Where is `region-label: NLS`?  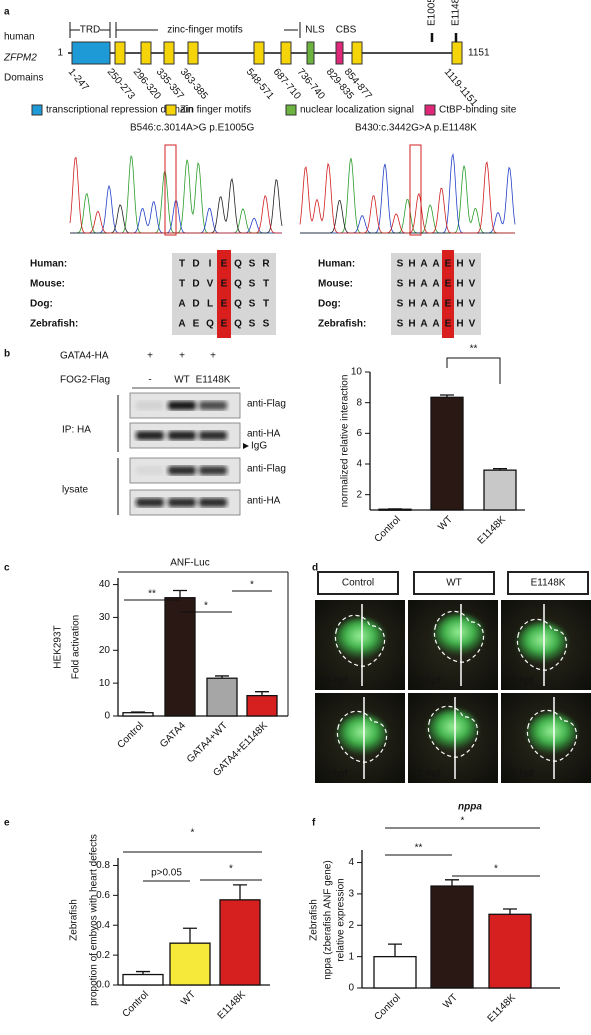 region-label: NLS is located at coordinates (315, 30).